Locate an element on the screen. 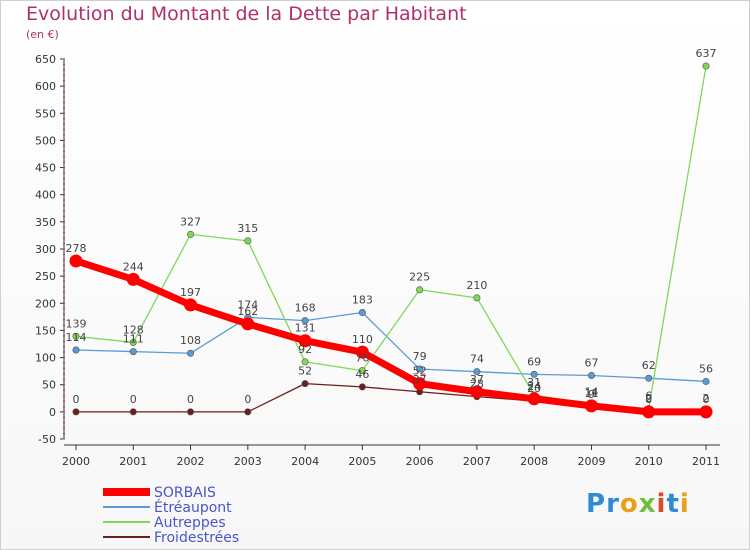 The image size is (750, 550). data-label: 225 is located at coordinates (419, 277).